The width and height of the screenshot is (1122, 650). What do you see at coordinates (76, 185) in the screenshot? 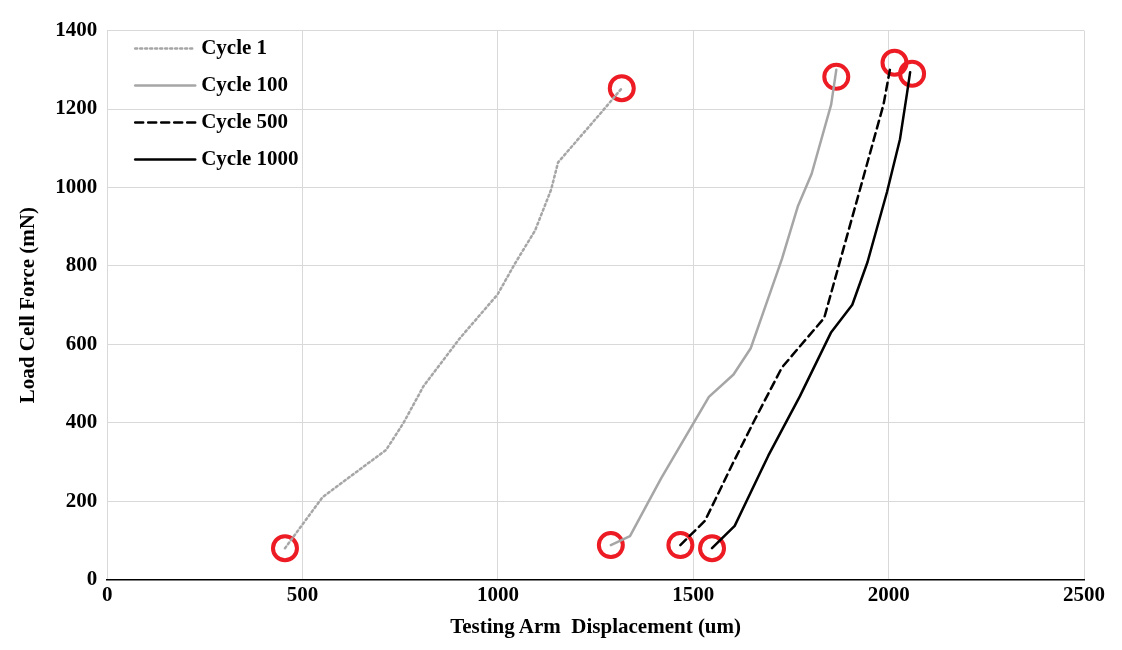
I see `y-tick-label: 1000` at bounding box center [76, 185].